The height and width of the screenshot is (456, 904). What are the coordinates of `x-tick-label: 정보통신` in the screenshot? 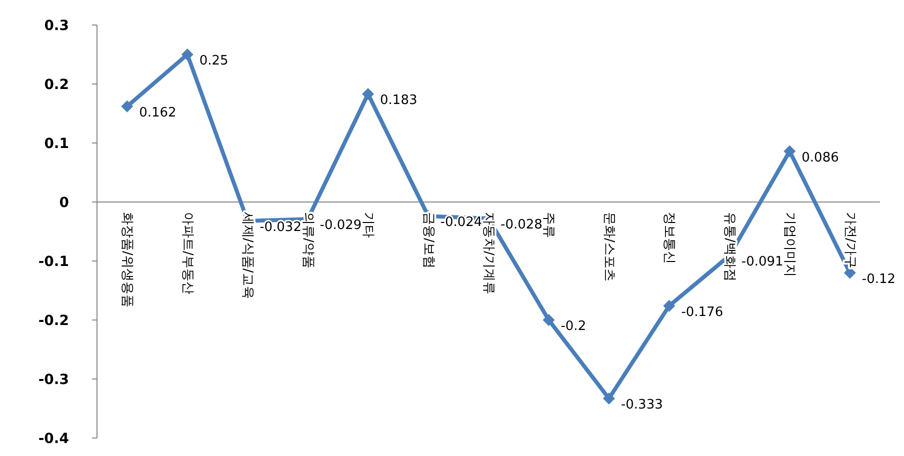 It's located at (669, 238).